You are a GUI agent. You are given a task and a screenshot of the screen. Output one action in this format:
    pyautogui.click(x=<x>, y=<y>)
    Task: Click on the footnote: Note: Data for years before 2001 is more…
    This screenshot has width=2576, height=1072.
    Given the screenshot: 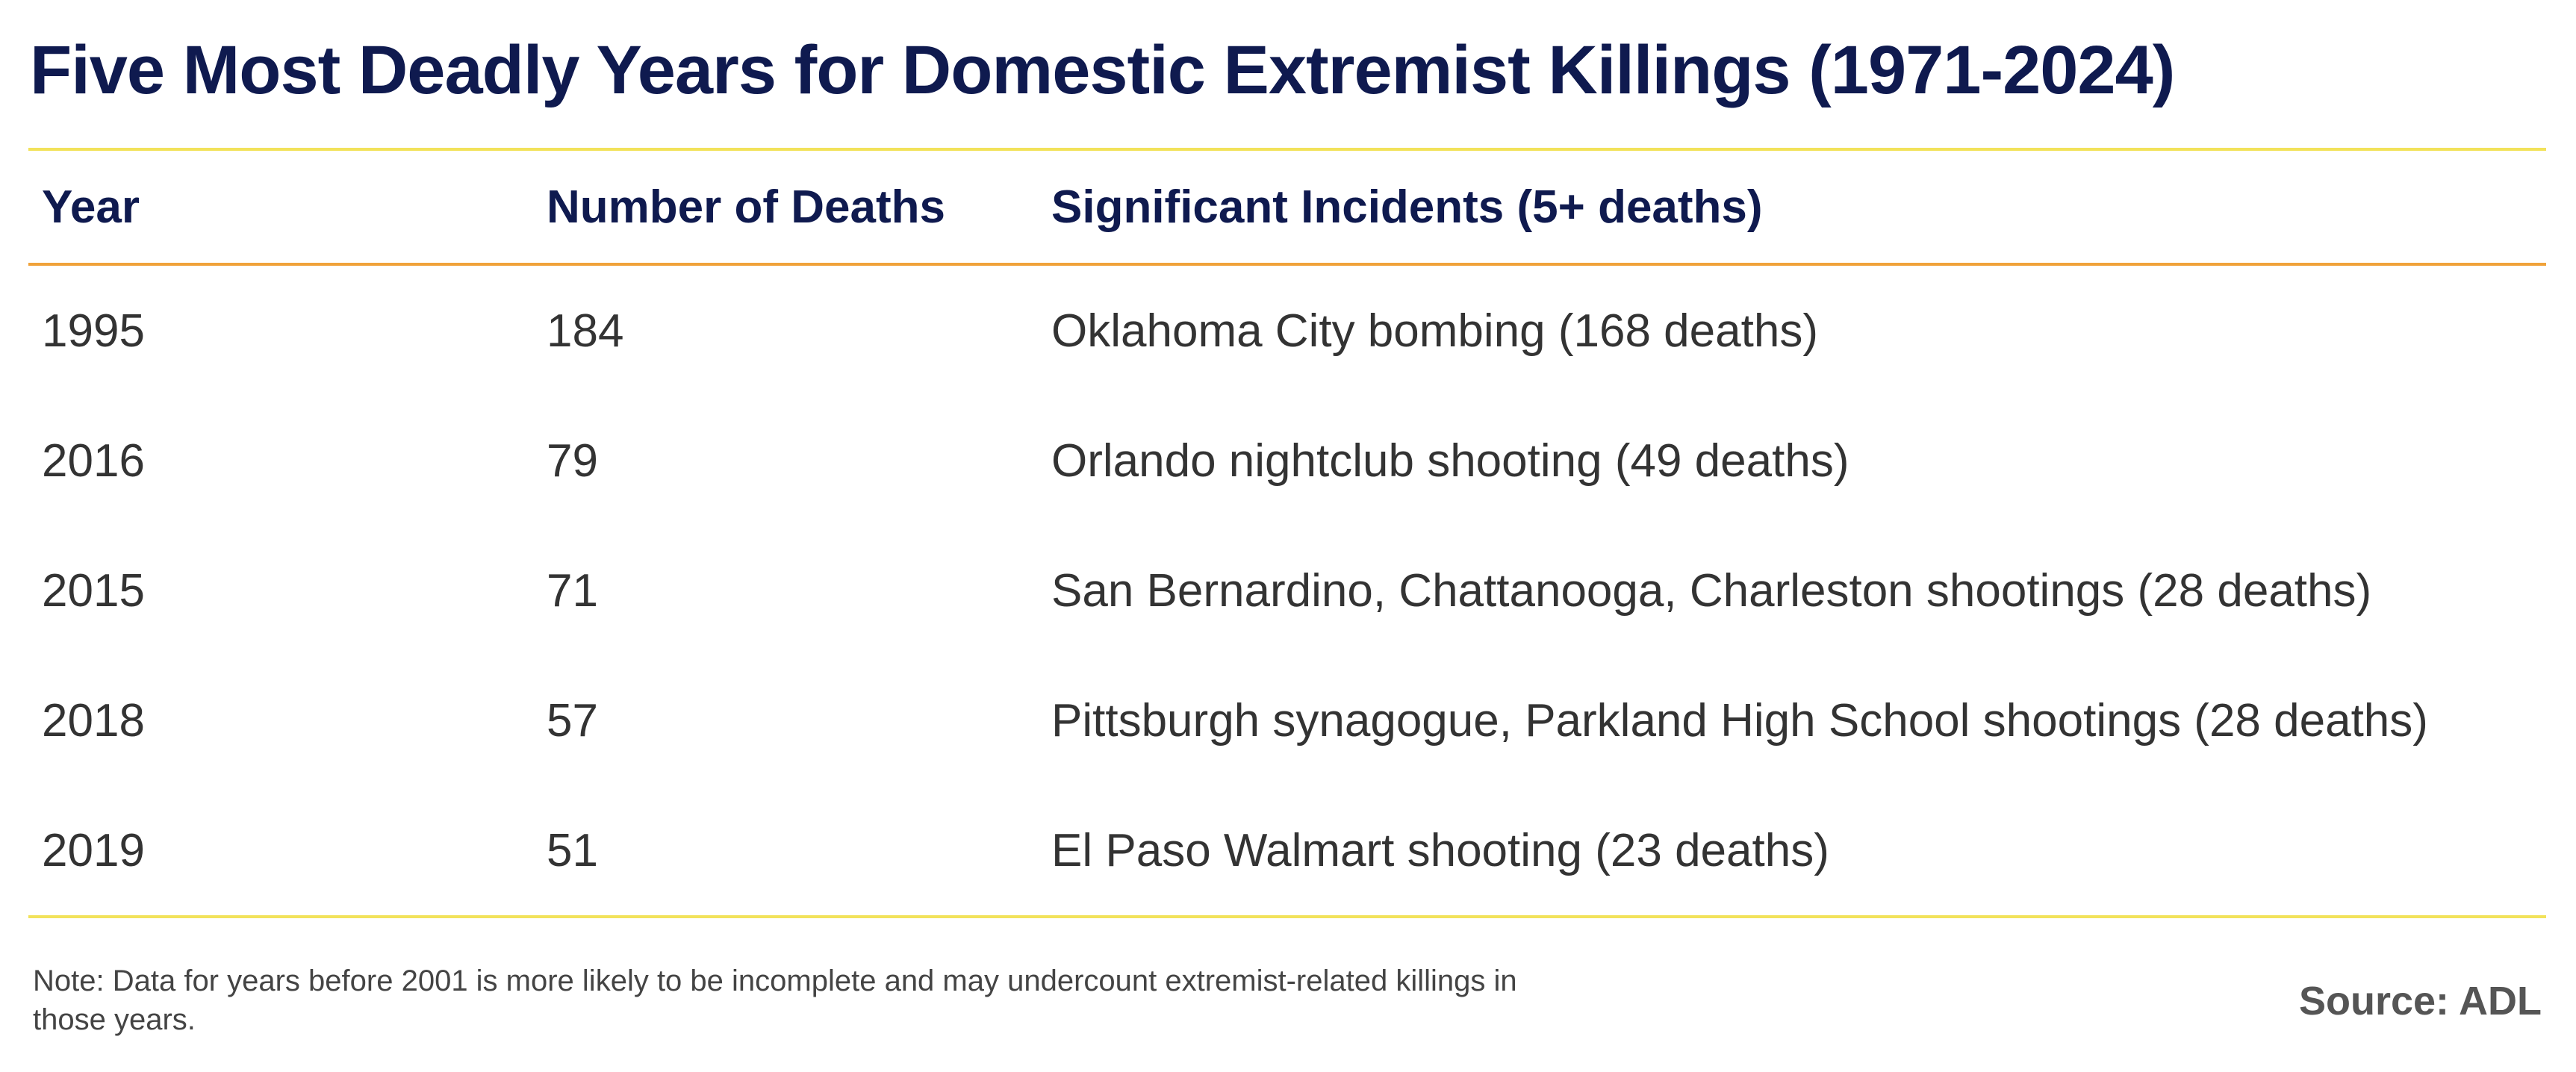 What is the action you would take?
    pyautogui.click(x=775, y=1000)
    